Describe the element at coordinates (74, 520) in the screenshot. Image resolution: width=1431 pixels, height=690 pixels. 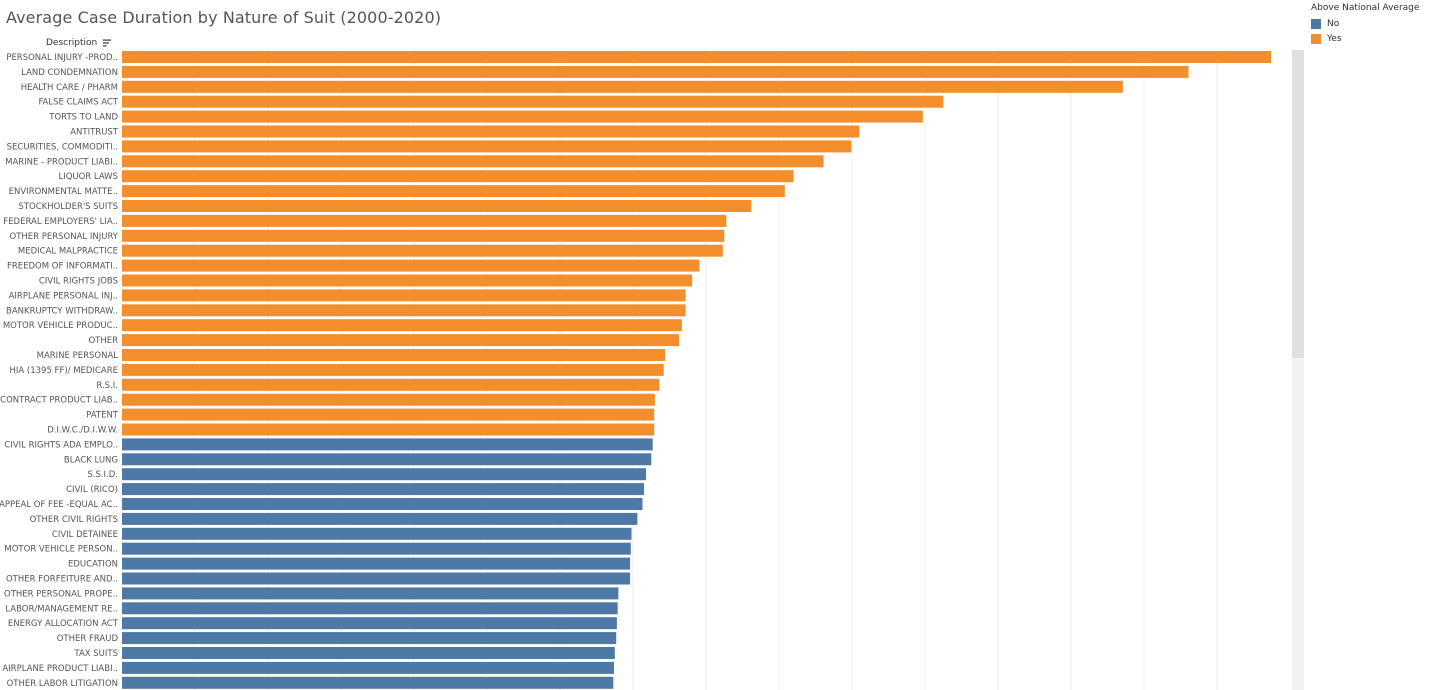
I see `category-label: OTHER CIVIL RIGHTS` at that location.